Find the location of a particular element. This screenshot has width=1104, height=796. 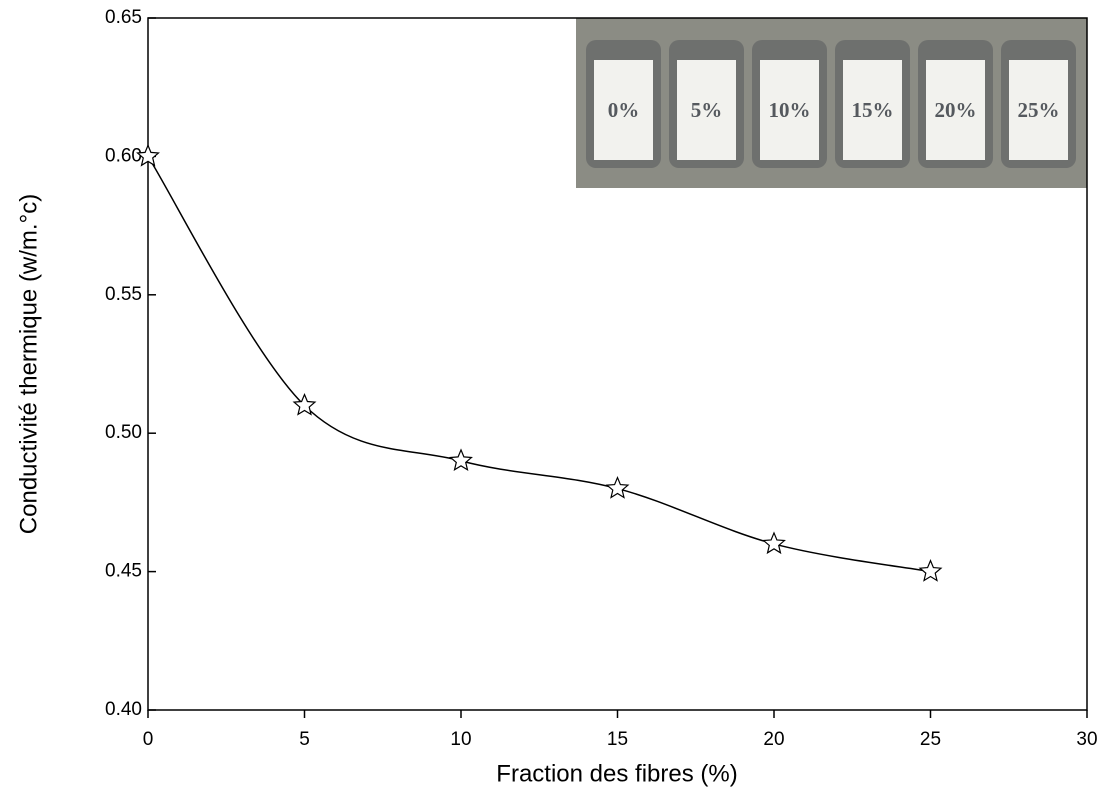

x-tick-label: 20 is located at coordinates (773, 739).